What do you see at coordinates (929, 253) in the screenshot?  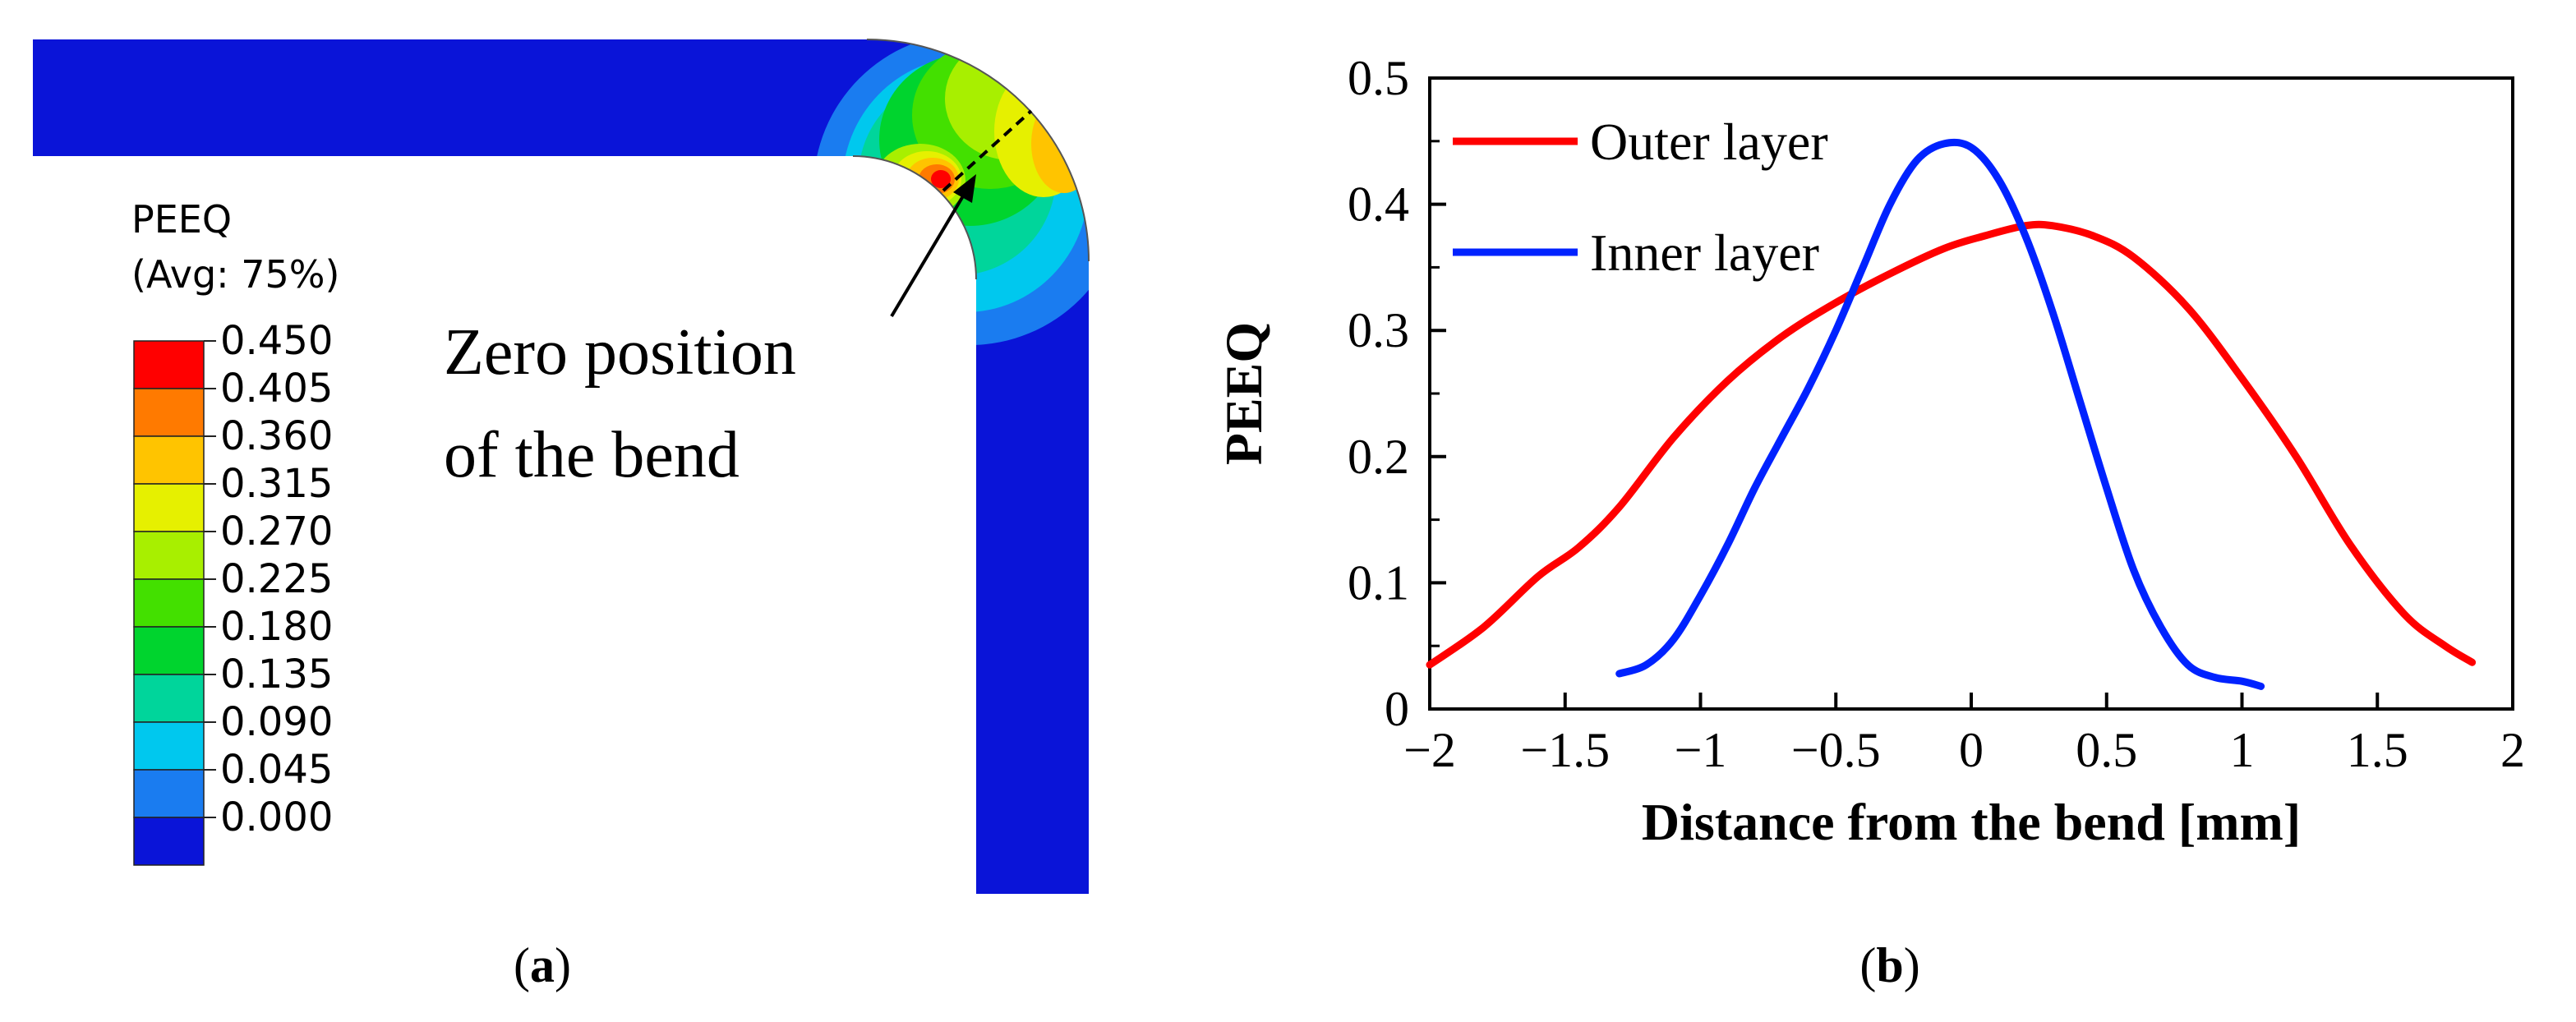 I see `annotation-arrow-shaft` at bounding box center [929, 253].